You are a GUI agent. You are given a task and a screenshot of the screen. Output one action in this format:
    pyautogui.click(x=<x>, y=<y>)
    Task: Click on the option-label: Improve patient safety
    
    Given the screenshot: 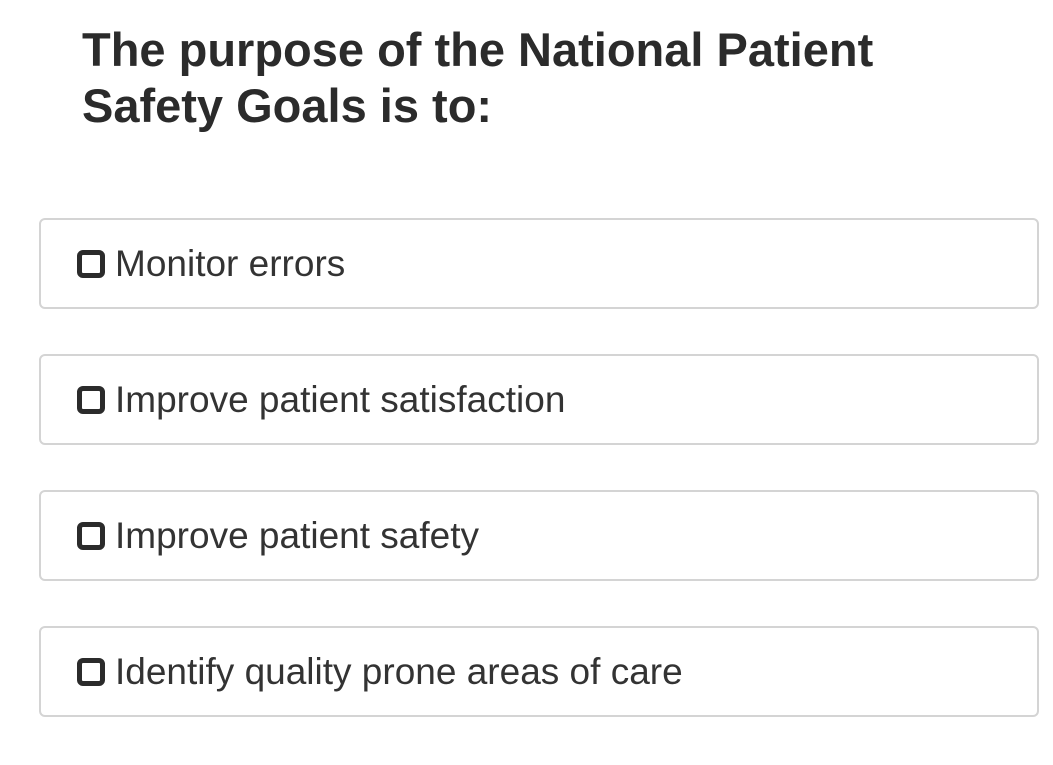 What is the action you would take?
    pyautogui.click(x=297, y=535)
    